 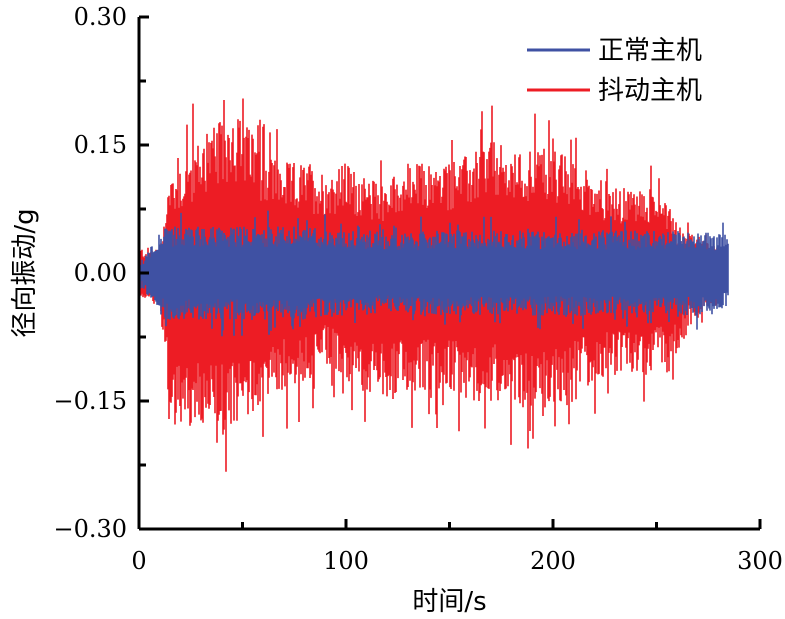 I want to click on legend-item: 抖动主机, so click(x=614, y=91).